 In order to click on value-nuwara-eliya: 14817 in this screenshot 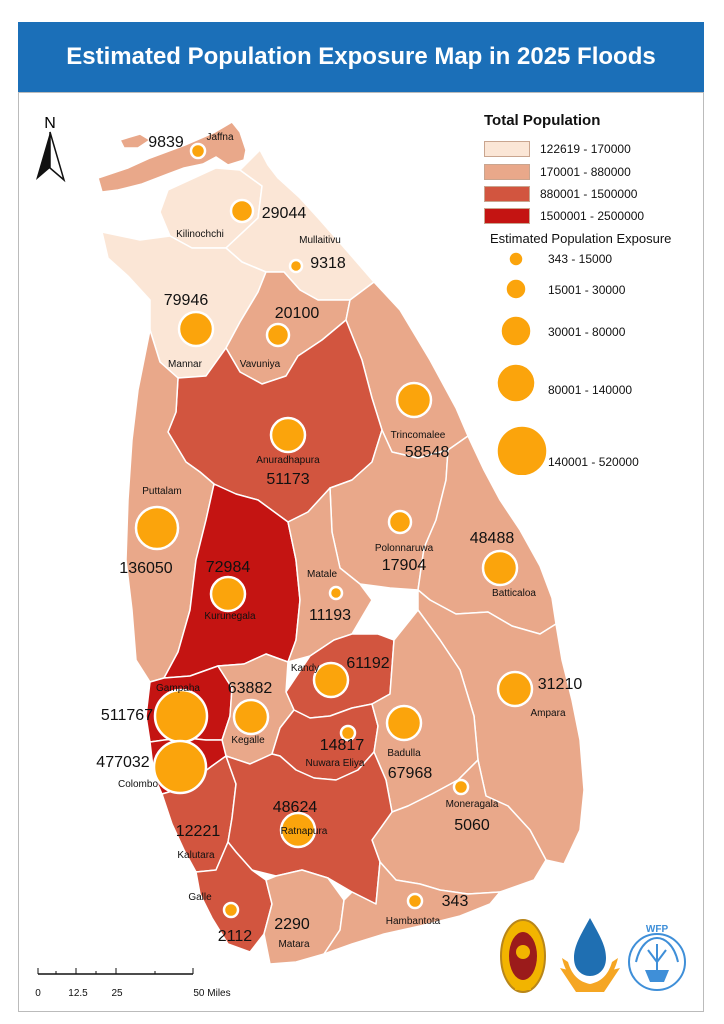, I will do `click(342, 745)`.